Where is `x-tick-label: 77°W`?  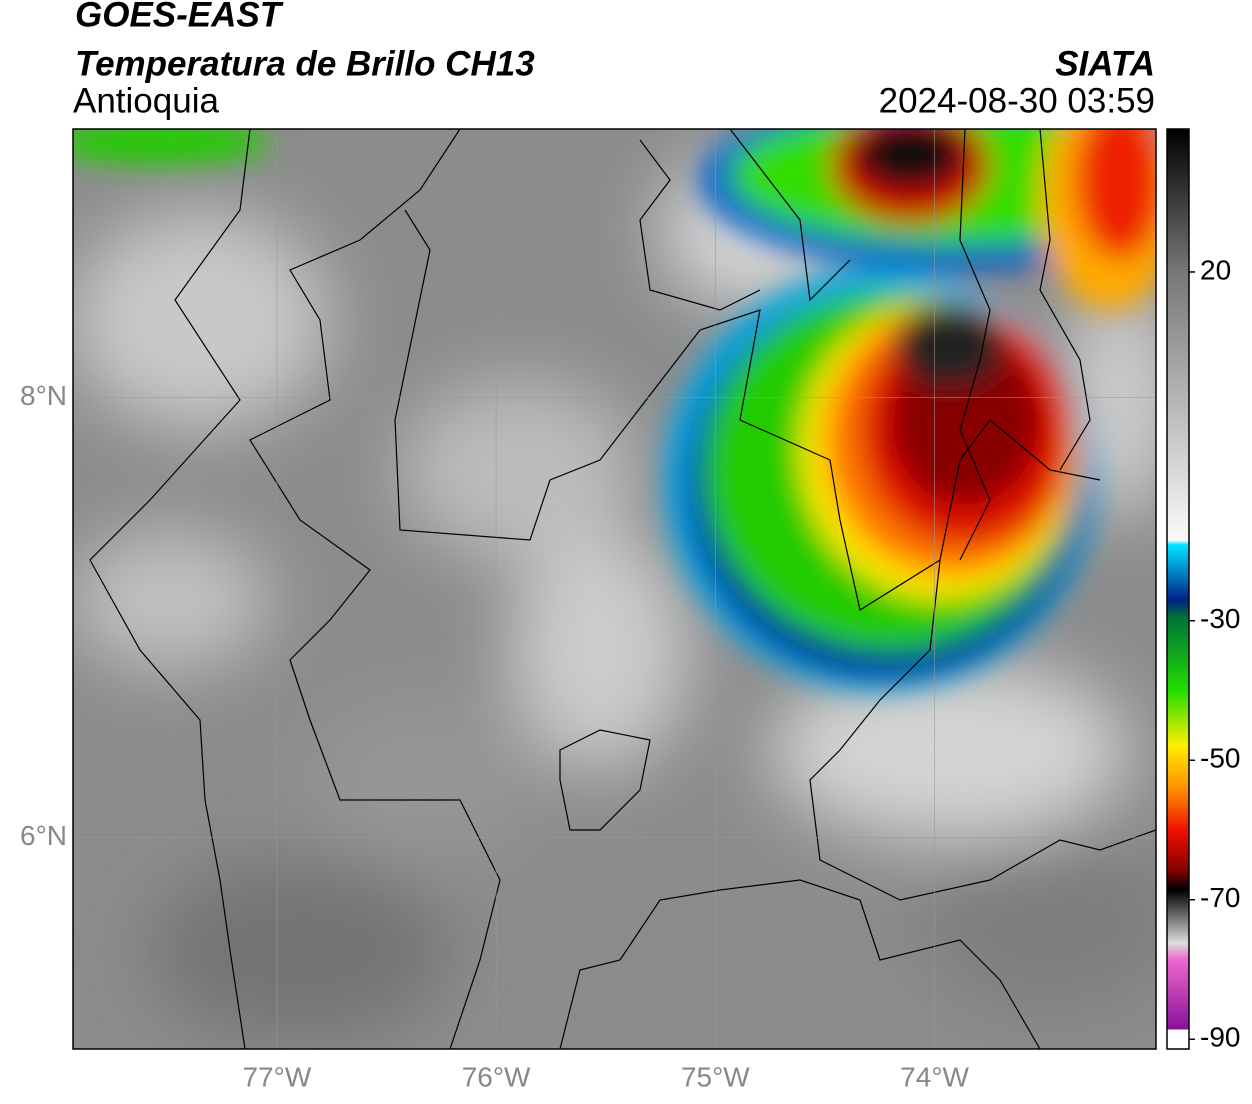 x-tick-label: 77°W is located at coordinates (276, 1076).